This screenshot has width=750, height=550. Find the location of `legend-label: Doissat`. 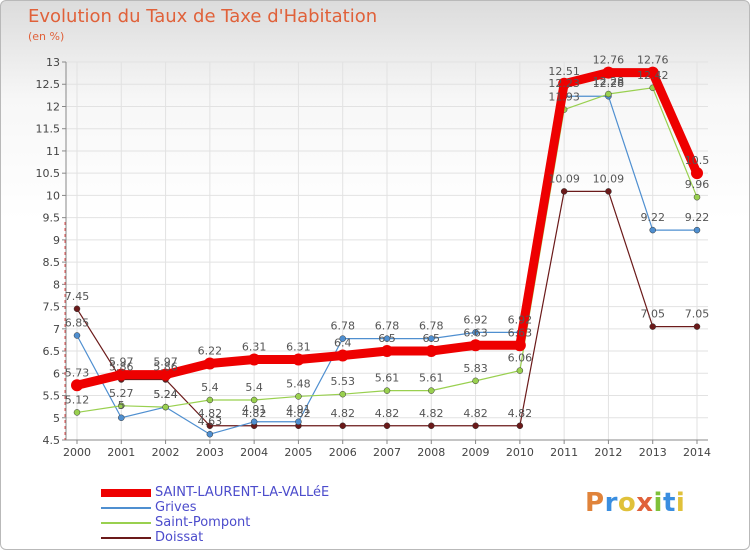

legend-label: Doissat is located at coordinates (179, 537).